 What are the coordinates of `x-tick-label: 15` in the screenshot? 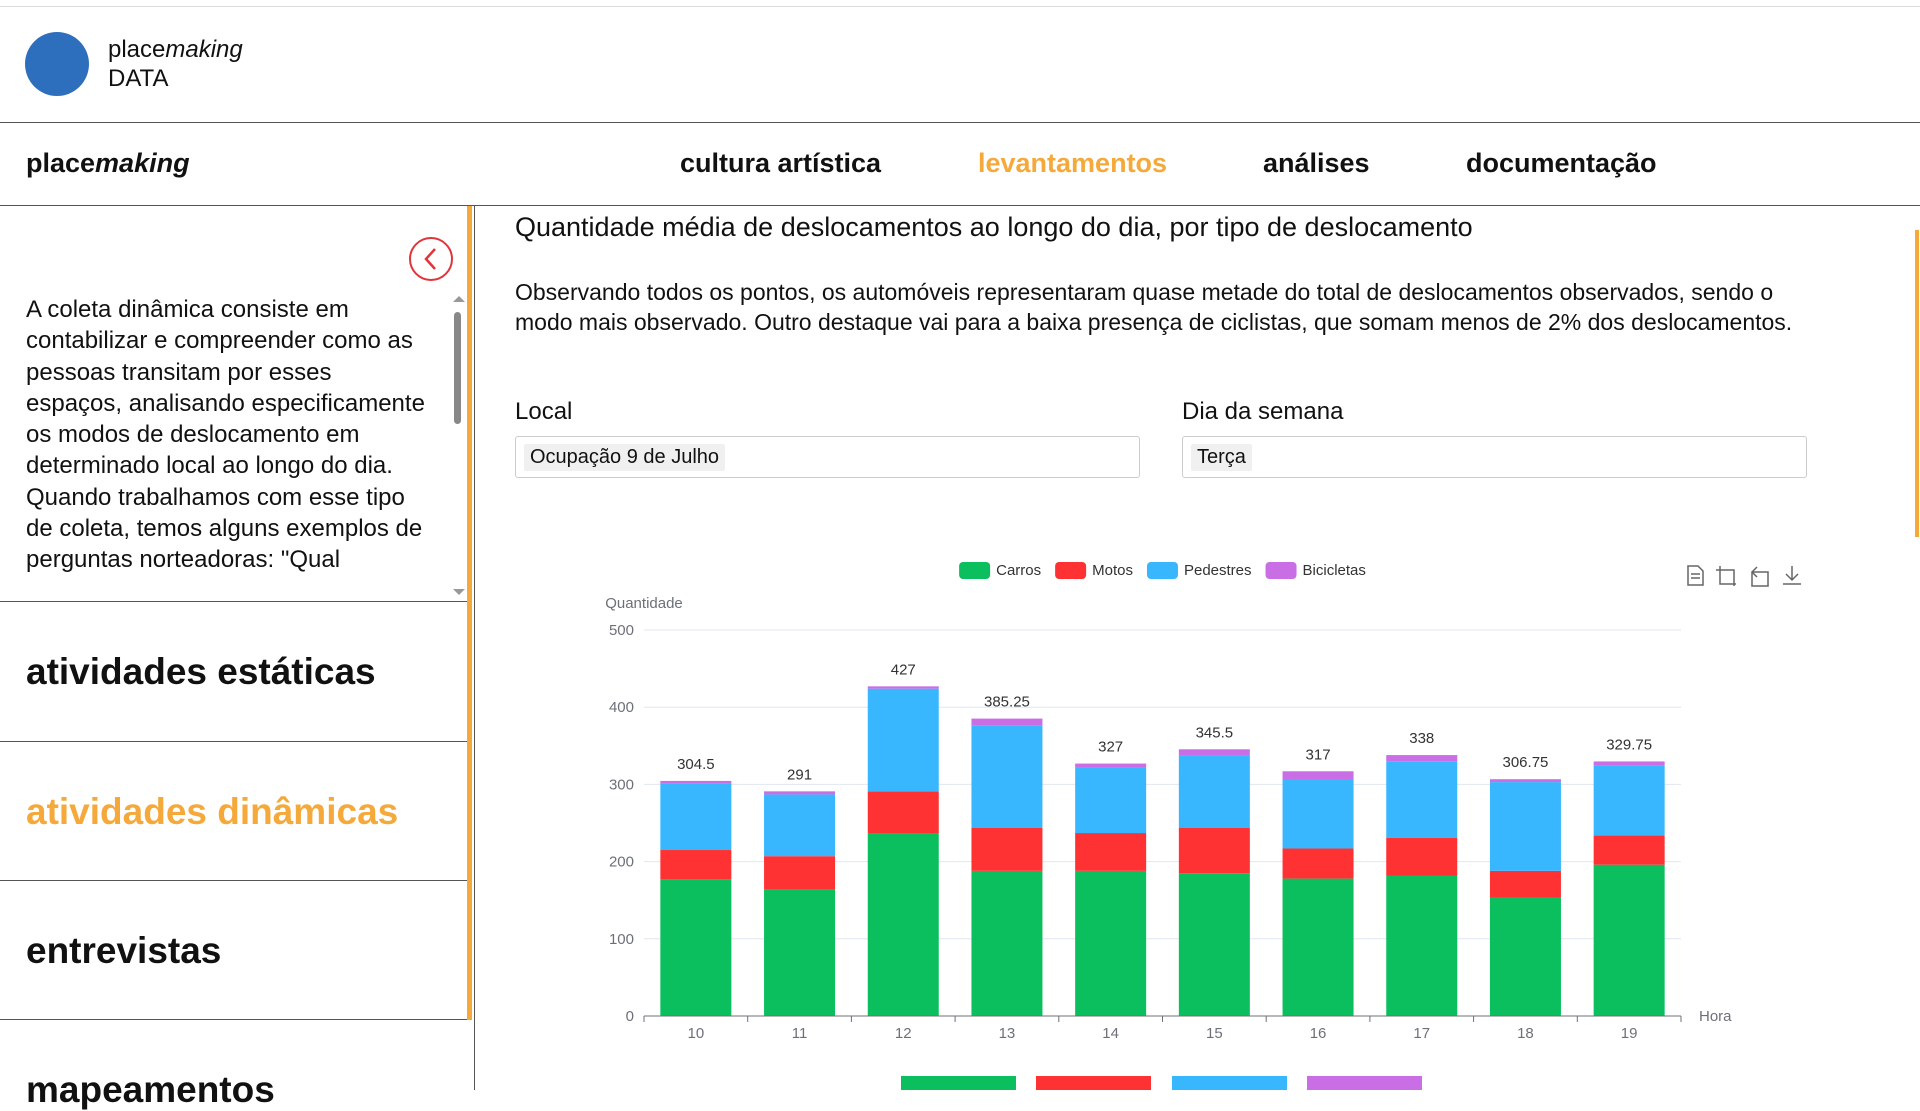 It's located at (1214, 1033).